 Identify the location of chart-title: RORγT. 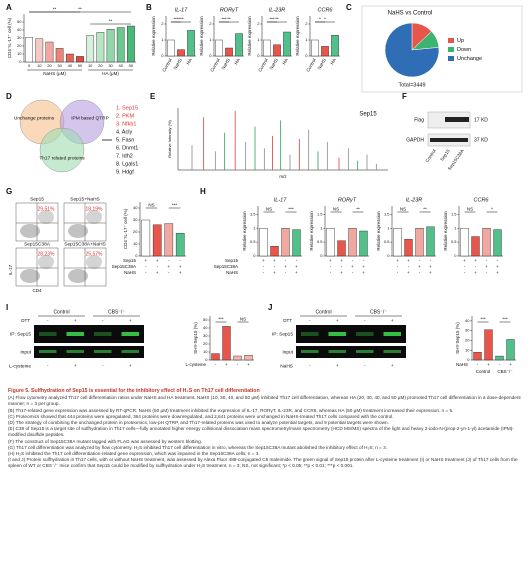
(229, 10).